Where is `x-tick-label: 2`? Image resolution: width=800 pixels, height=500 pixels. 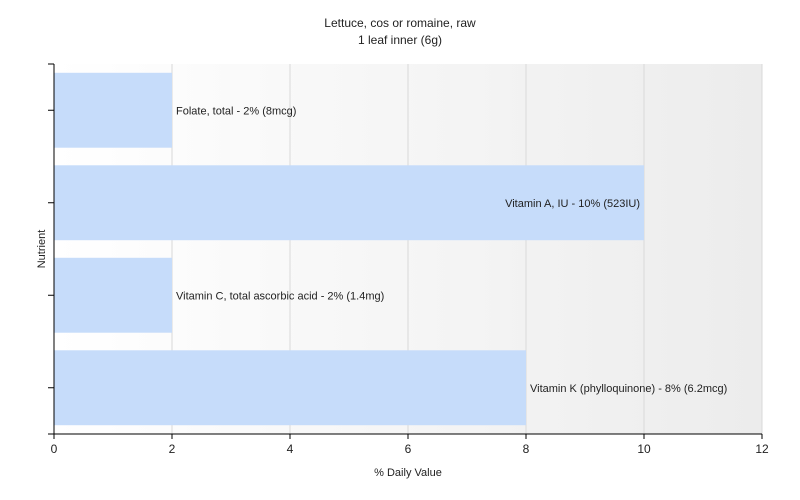 x-tick-label: 2 is located at coordinates (172, 449).